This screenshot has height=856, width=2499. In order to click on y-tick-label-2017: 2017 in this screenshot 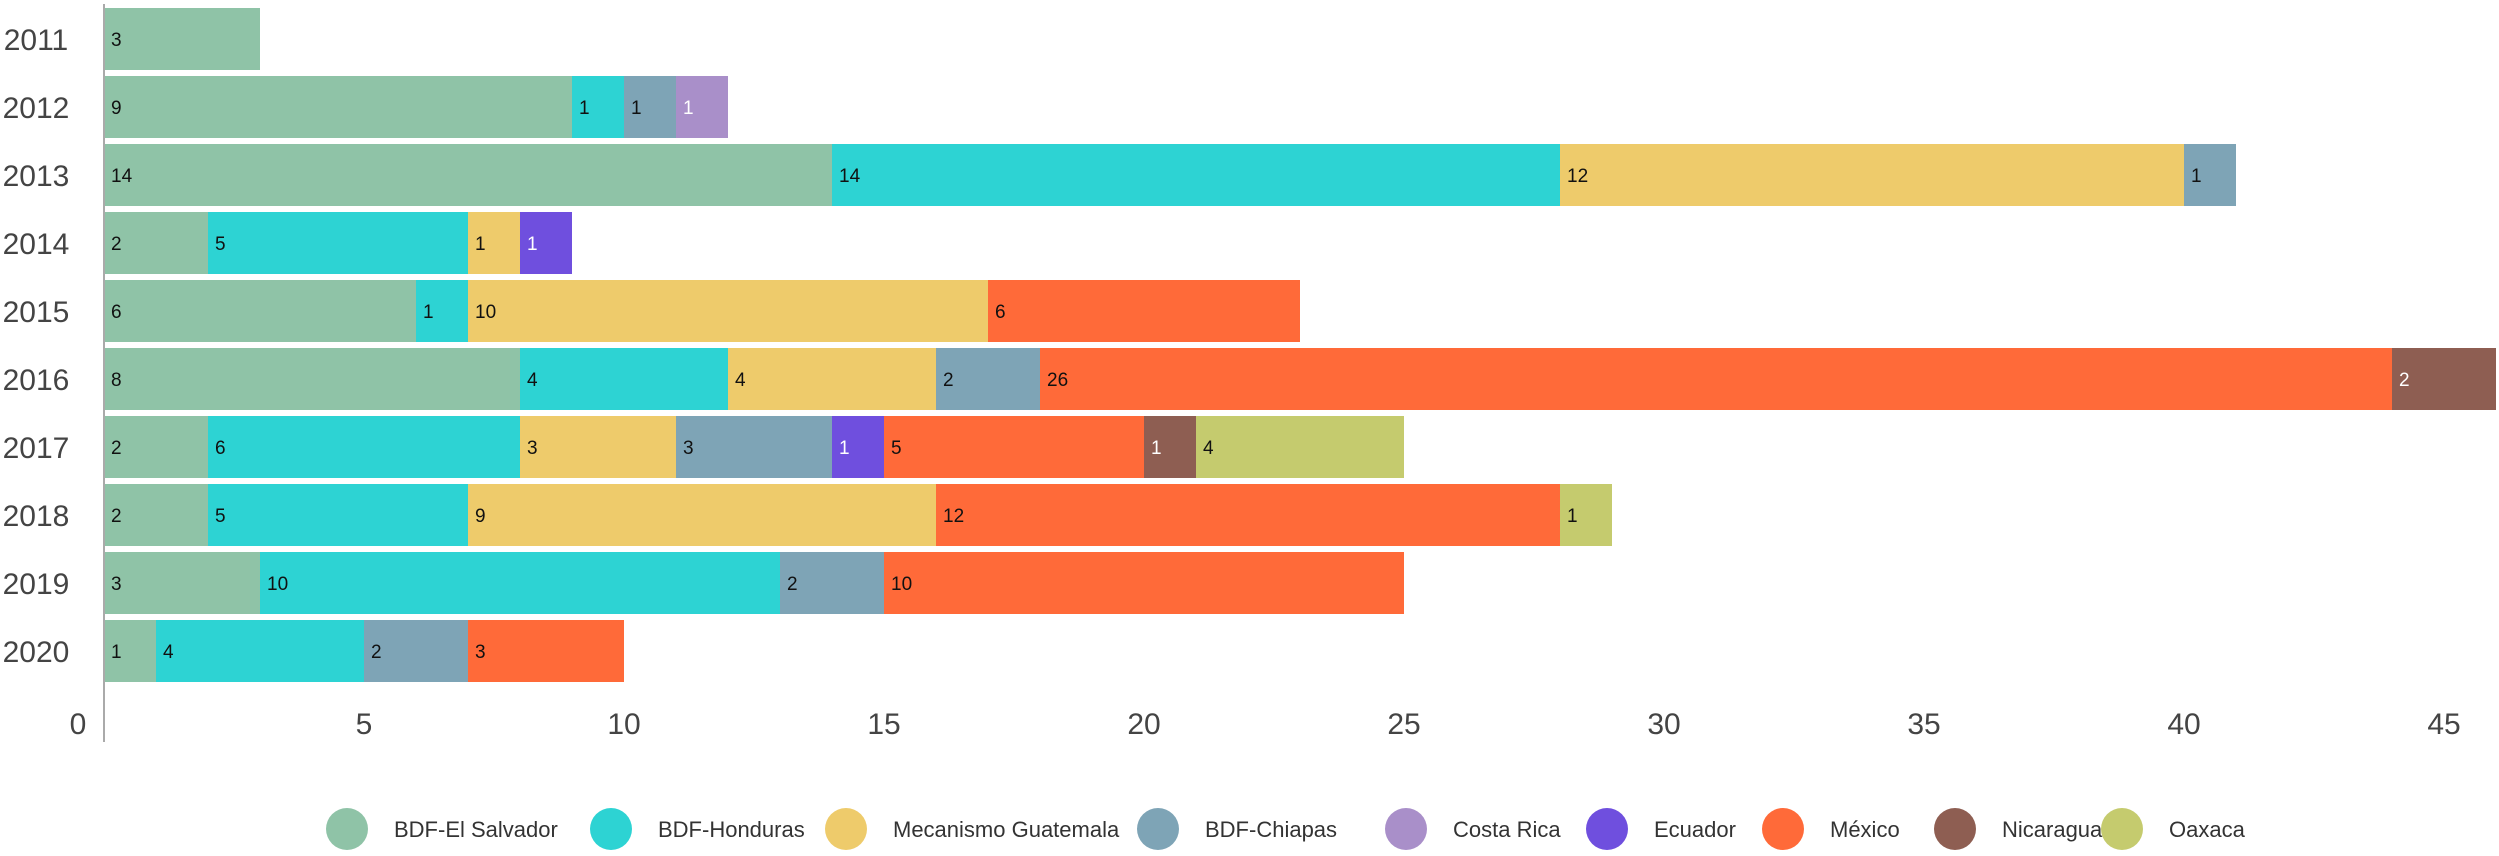, I will do `click(36, 448)`.